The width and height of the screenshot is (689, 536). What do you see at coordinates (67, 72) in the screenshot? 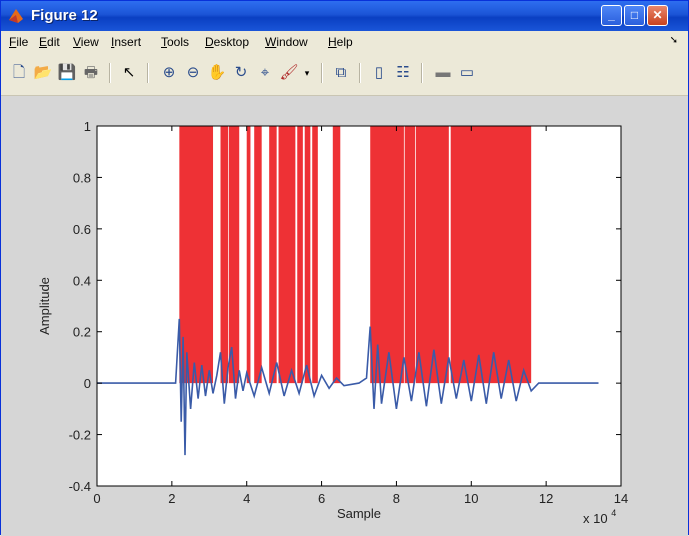
I see `save-icon: 💾` at bounding box center [67, 72].